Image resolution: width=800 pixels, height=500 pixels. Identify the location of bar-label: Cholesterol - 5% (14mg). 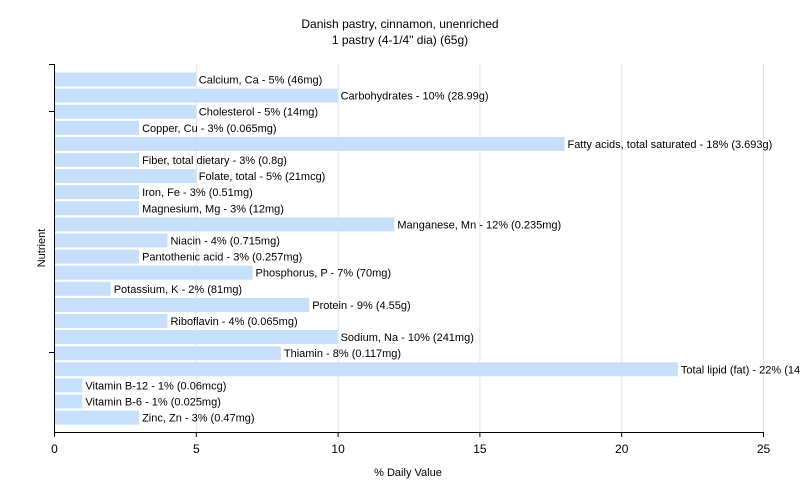
(258, 113).